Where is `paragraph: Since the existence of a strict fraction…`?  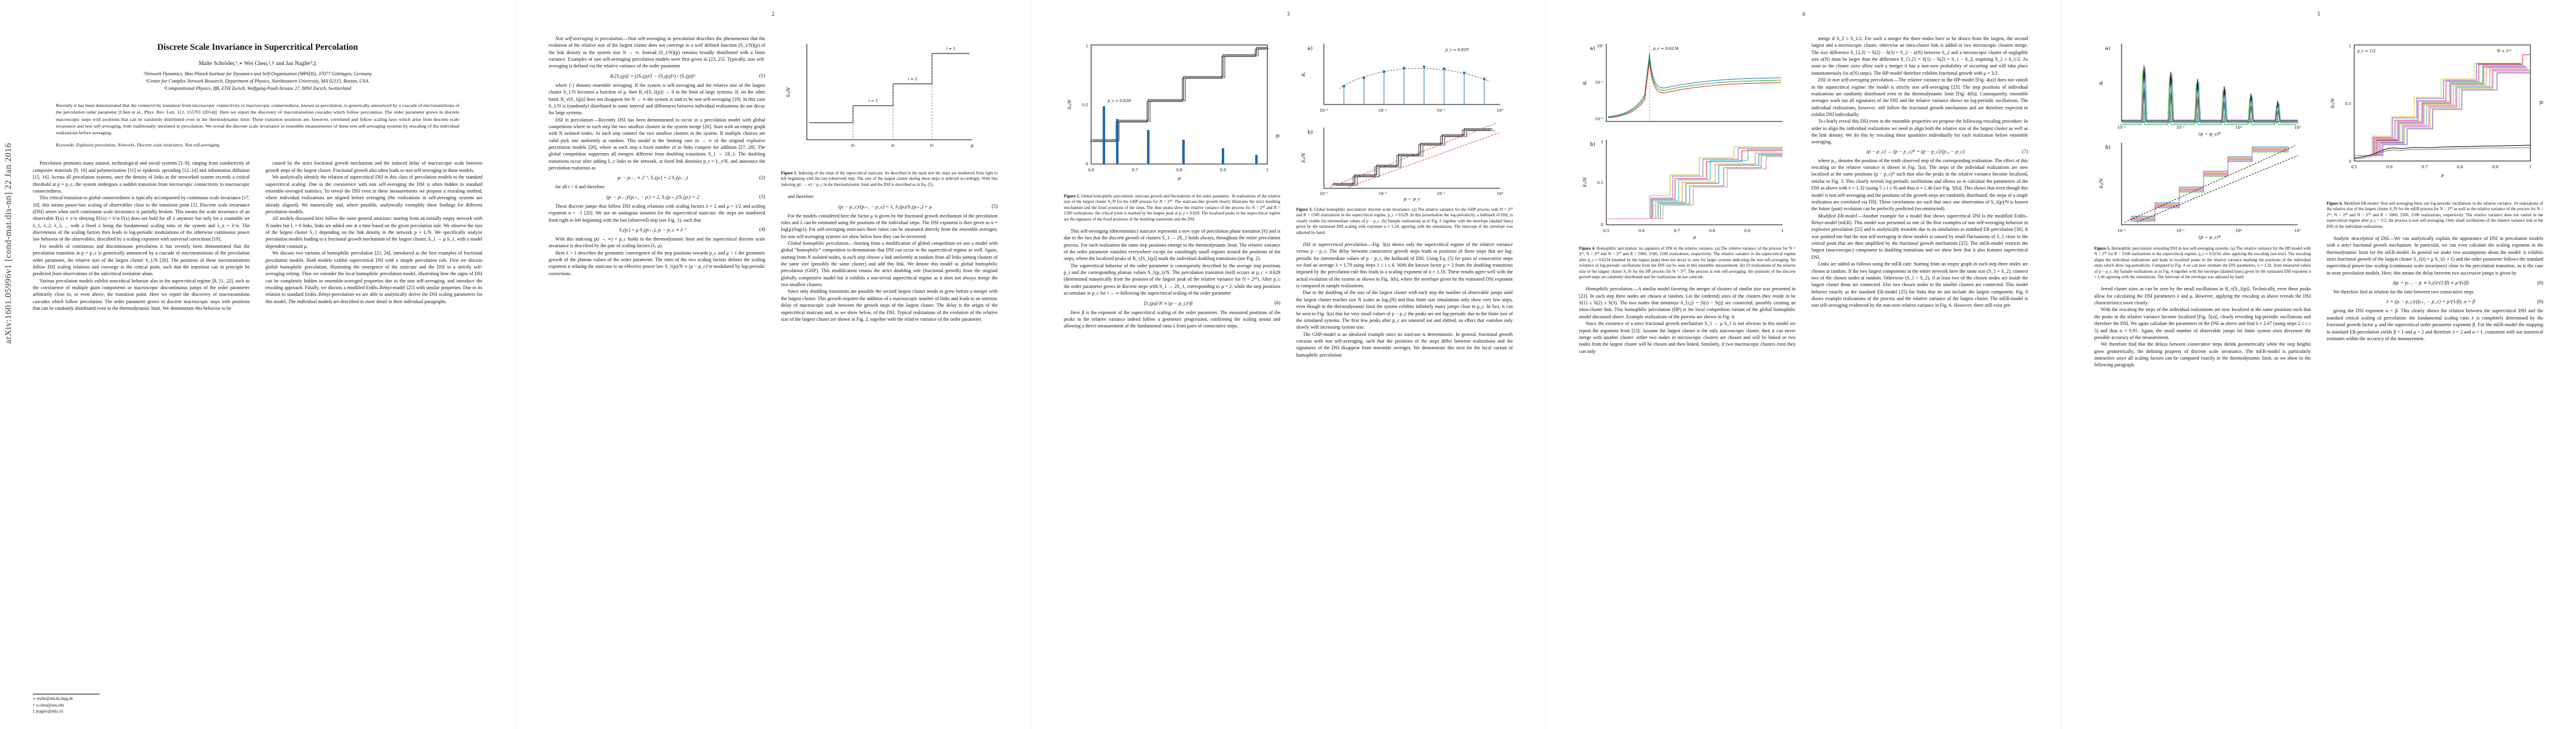
paragraph: Since the existence of a strict fraction… is located at coordinates (1687, 337).